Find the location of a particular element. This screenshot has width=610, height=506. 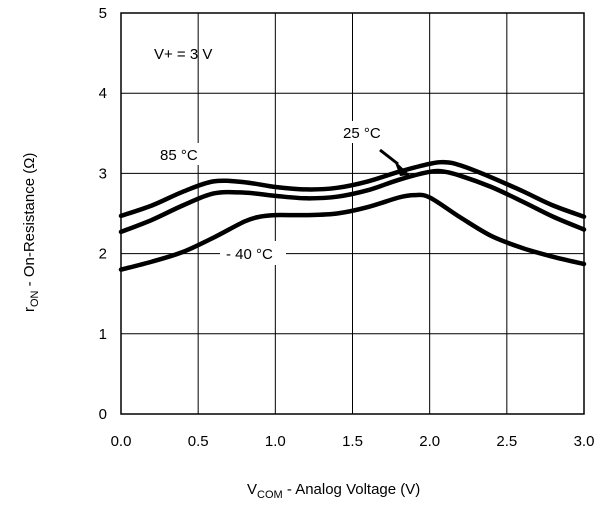

label-m40-bg is located at coordinates (253, 253).